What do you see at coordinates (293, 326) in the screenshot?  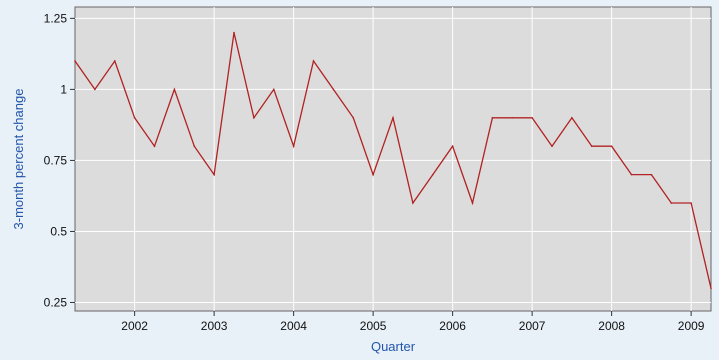 I see `x-tick-label: 2004` at bounding box center [293, 326].